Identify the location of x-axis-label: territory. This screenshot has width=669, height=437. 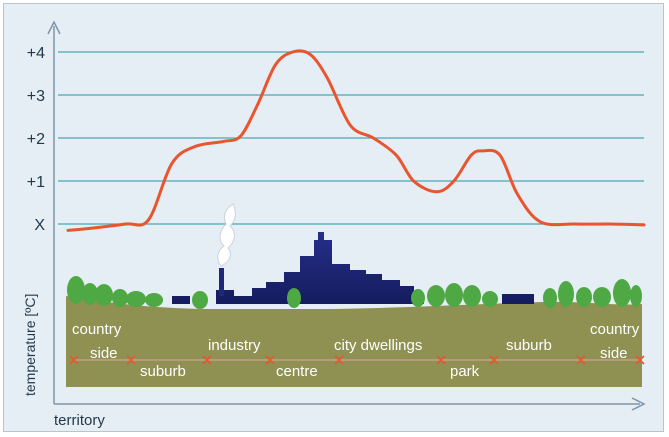
(79, 420).